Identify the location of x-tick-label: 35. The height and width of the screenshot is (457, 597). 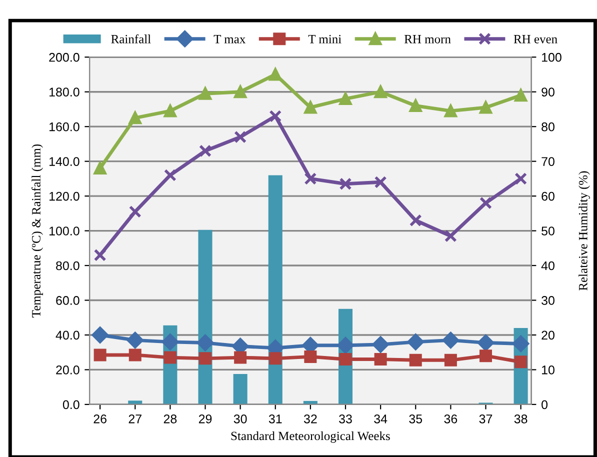
(415, 419).